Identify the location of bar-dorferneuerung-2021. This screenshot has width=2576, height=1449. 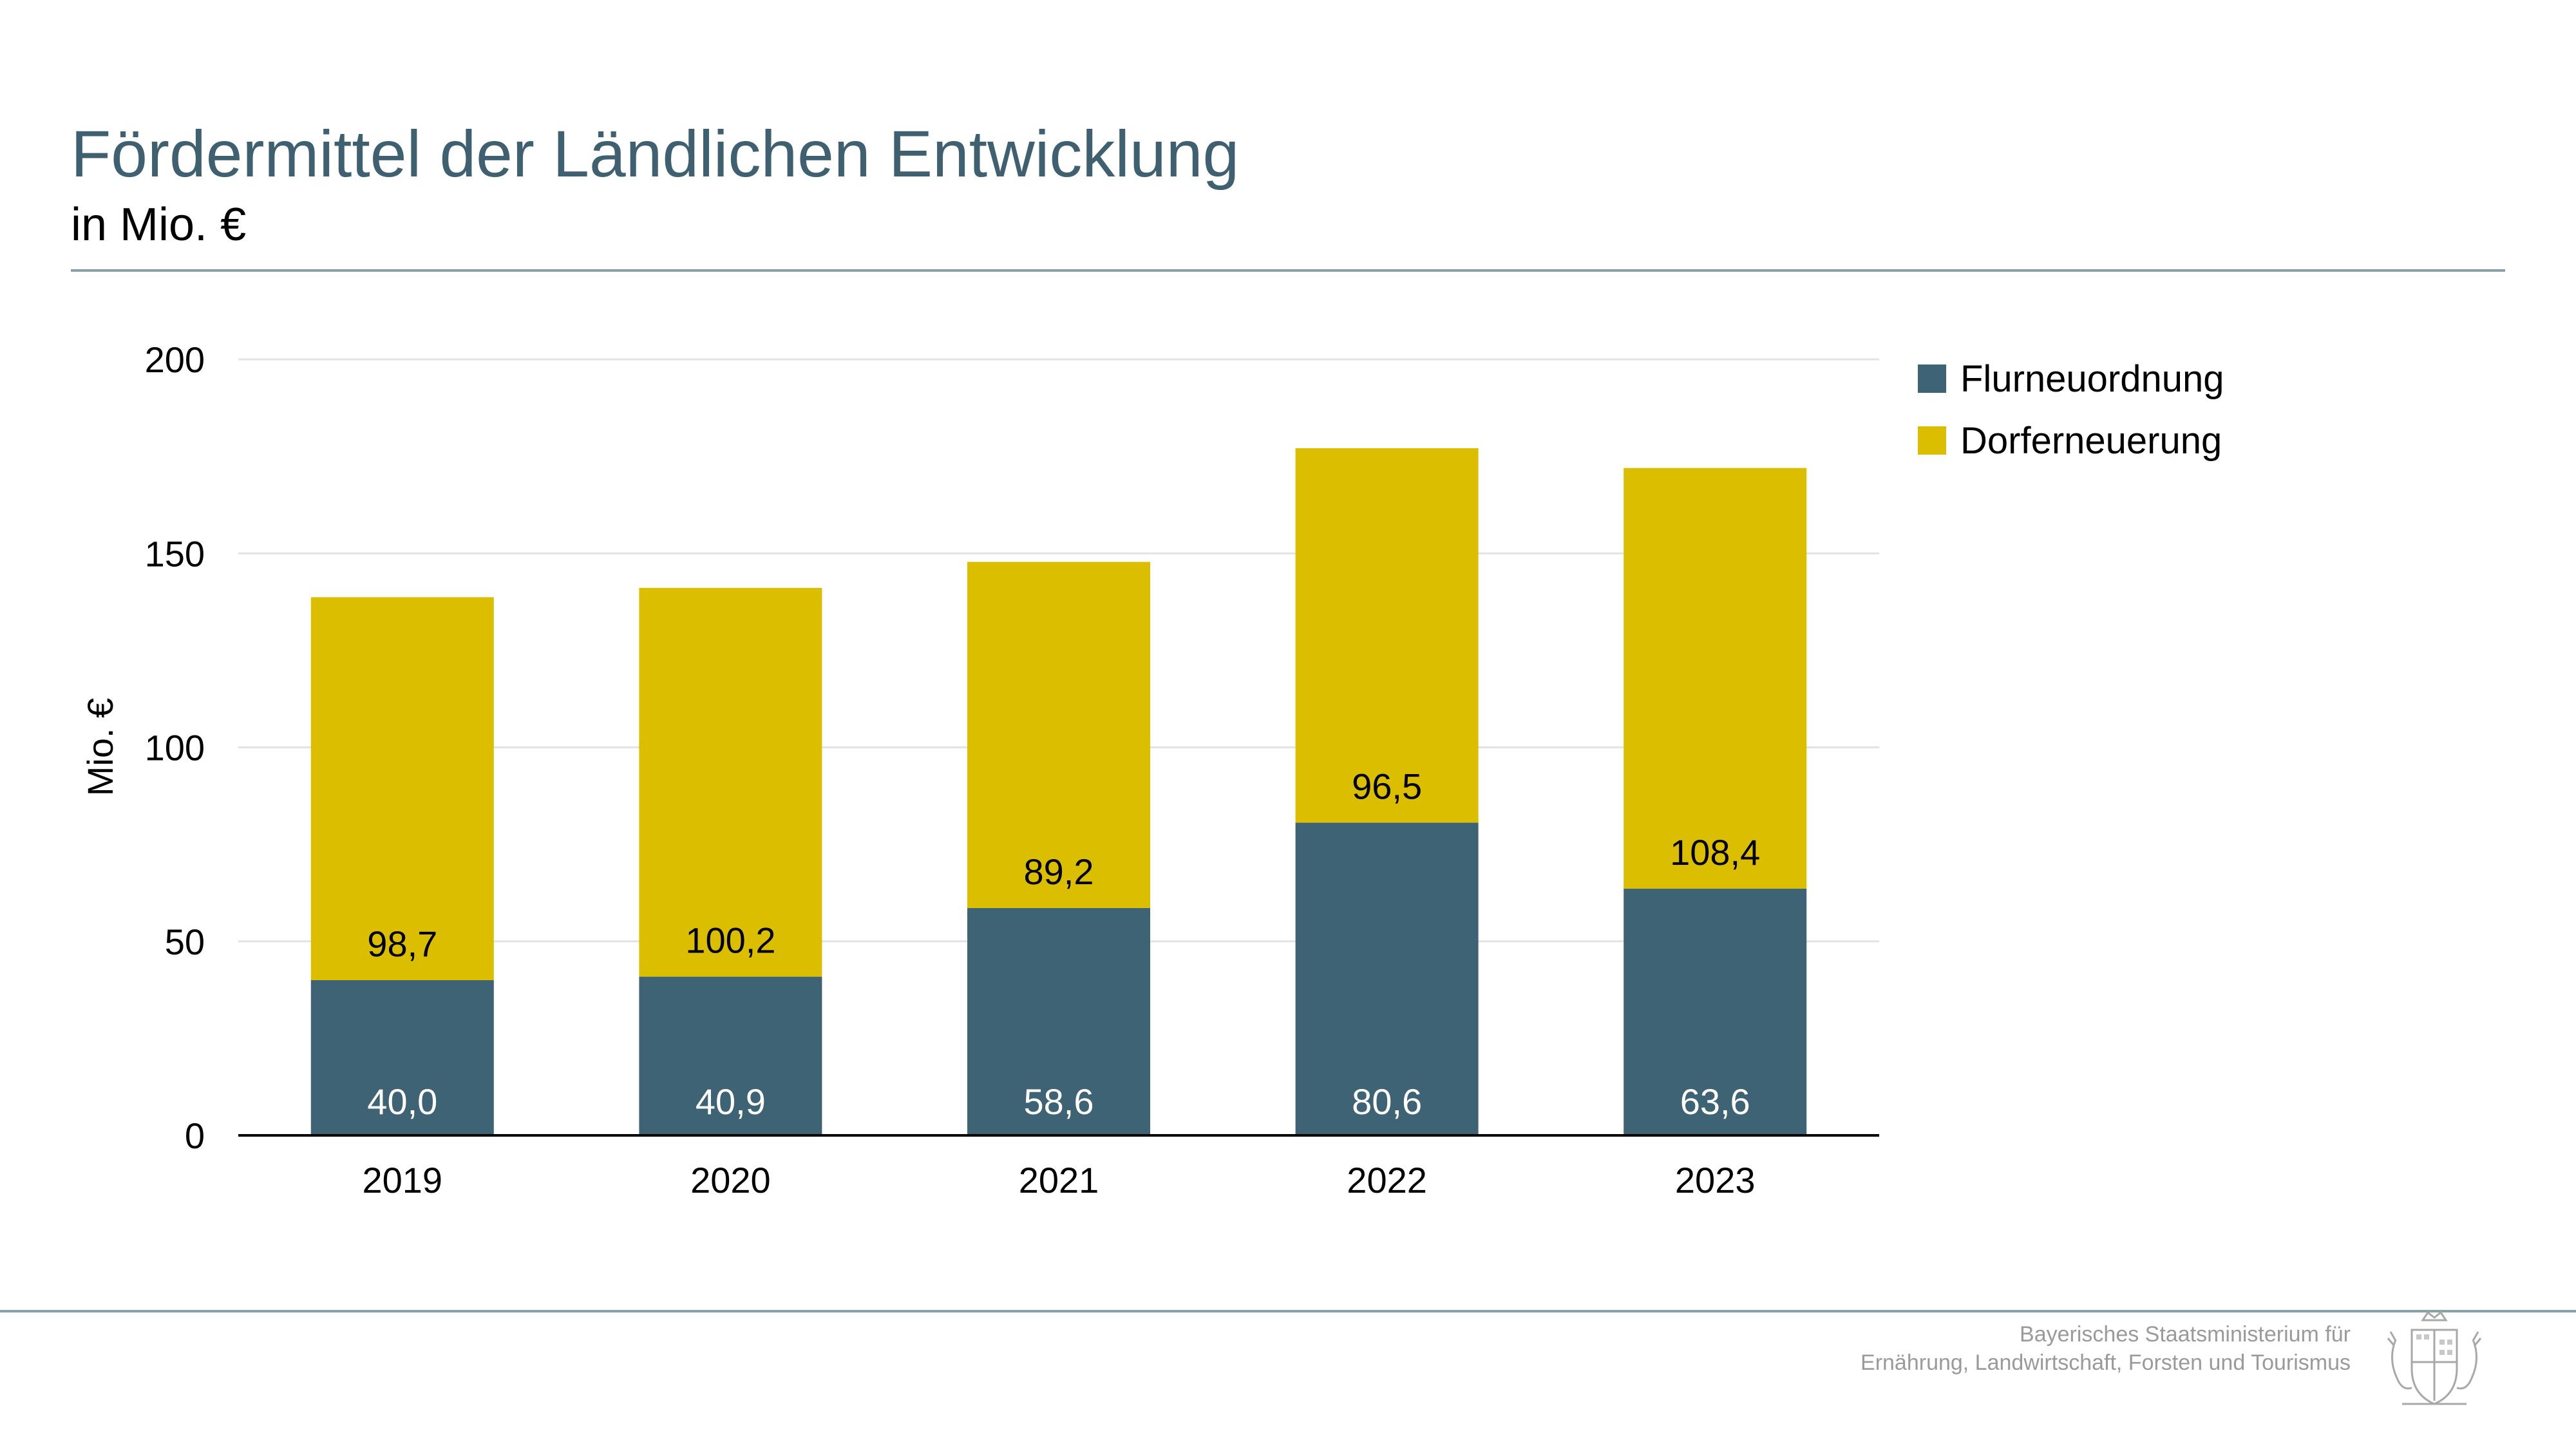
(1059, 735).